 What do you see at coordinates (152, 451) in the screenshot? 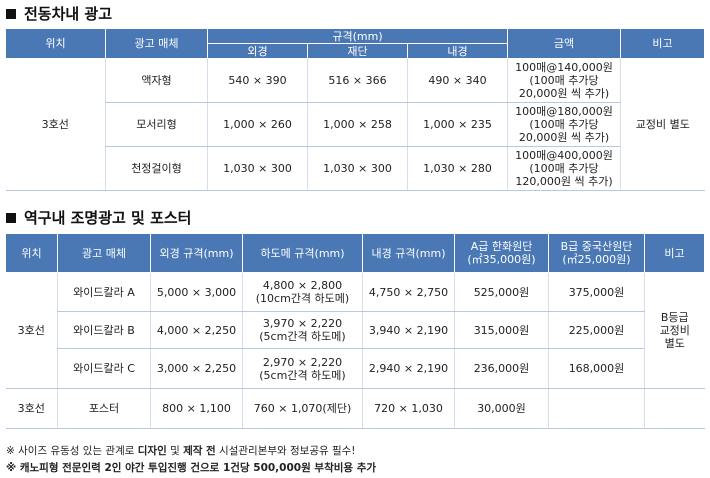
I see `note1-bold1: 디자인` at bounding box center [152, 451].